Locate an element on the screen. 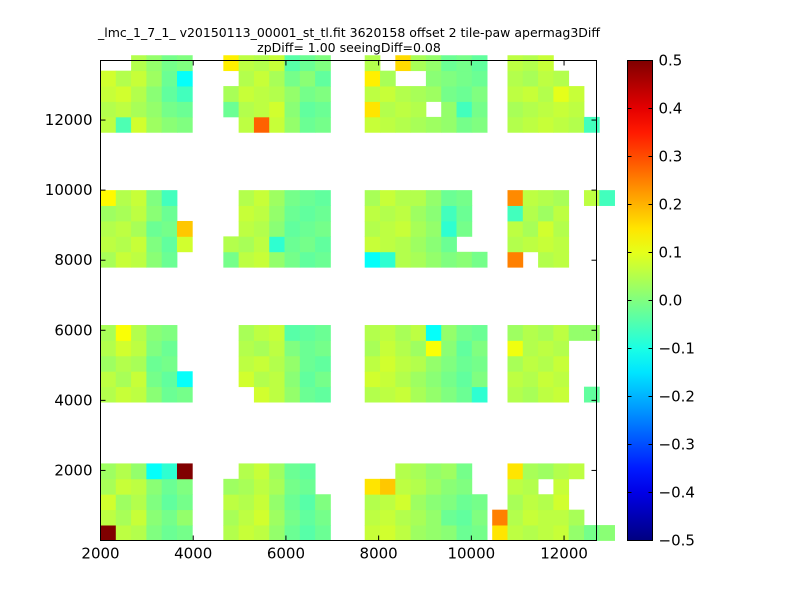  colorbar-tick-label: −0.2 is located at coordinates (677, 397).